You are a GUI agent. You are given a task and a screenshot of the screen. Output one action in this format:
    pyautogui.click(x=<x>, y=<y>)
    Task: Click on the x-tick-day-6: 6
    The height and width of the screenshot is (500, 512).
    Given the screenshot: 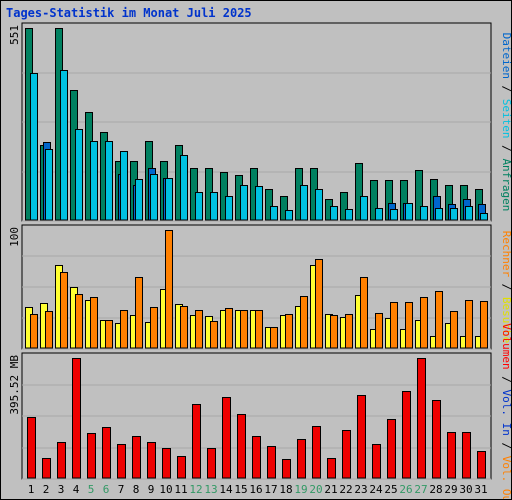 What is the action you would take?
    pyautogui.click(x=106, y=489)
    